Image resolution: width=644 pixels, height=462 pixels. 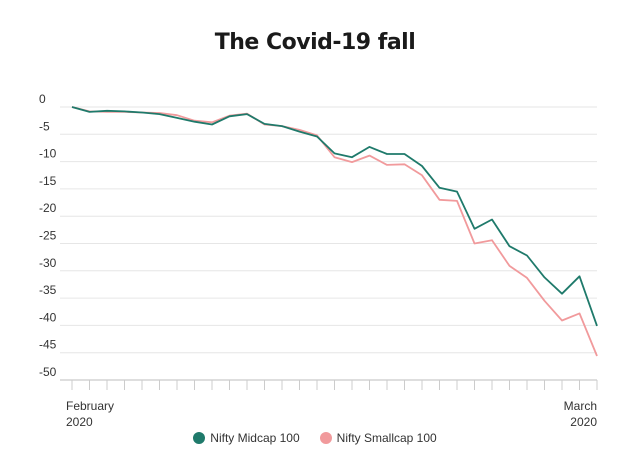 What do you see at coordinates (199, 438) in the screenshot?
I see `legend-swatch-midcap` at bounding box center [199, 438].